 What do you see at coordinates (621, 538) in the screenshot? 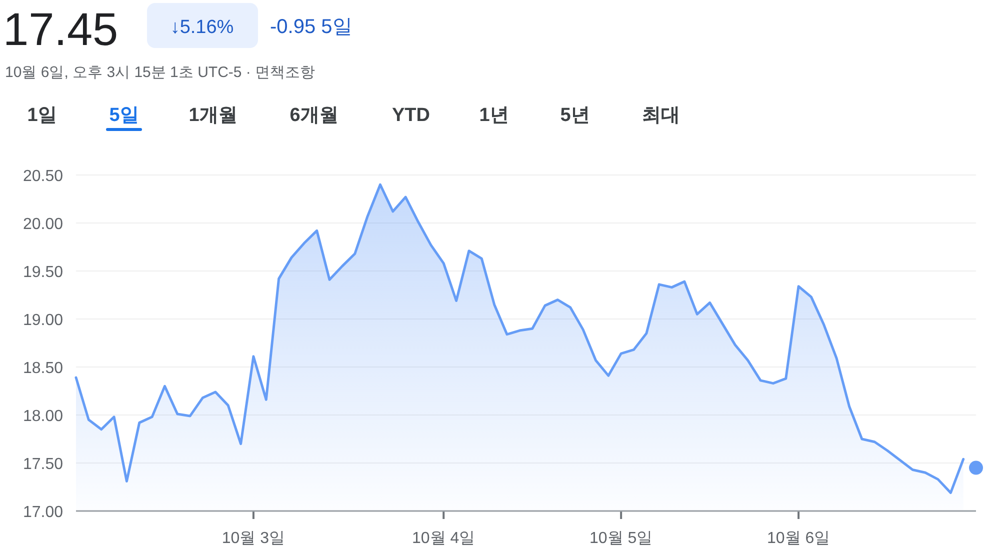
I see `x-tick-label: 10월 5일` at bounding box center [621, 538].